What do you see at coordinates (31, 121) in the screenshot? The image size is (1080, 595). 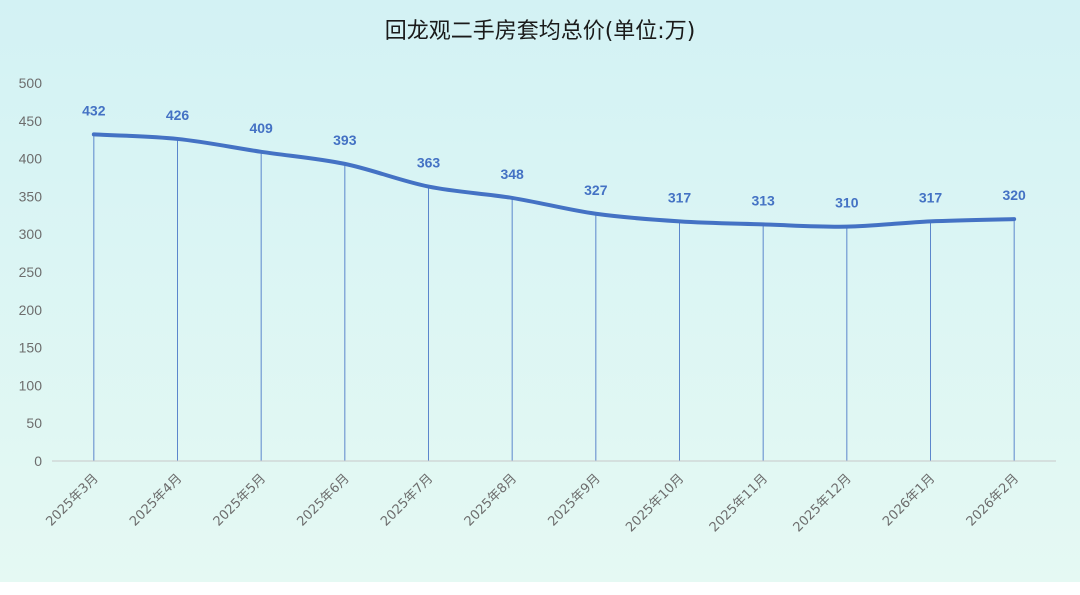 I see `y-tick-label: 450` at bounding box center [31, 121].